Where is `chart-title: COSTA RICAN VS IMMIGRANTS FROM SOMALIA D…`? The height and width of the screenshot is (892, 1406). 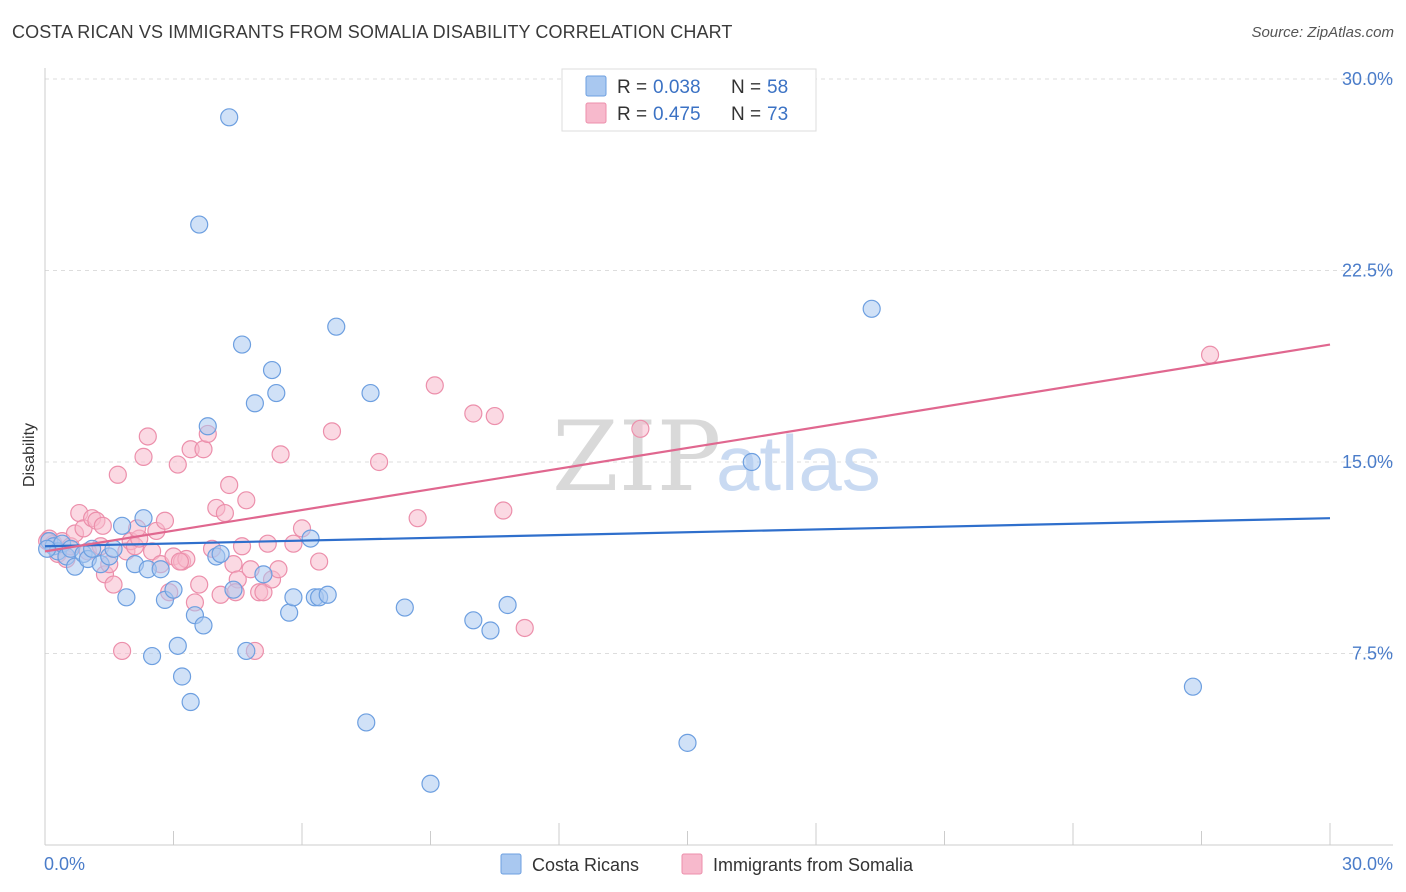
chart-title: COSTA RICAN VS IMMIGRANTS FROM SOMALIA D… is located at coordinates (372, 32).